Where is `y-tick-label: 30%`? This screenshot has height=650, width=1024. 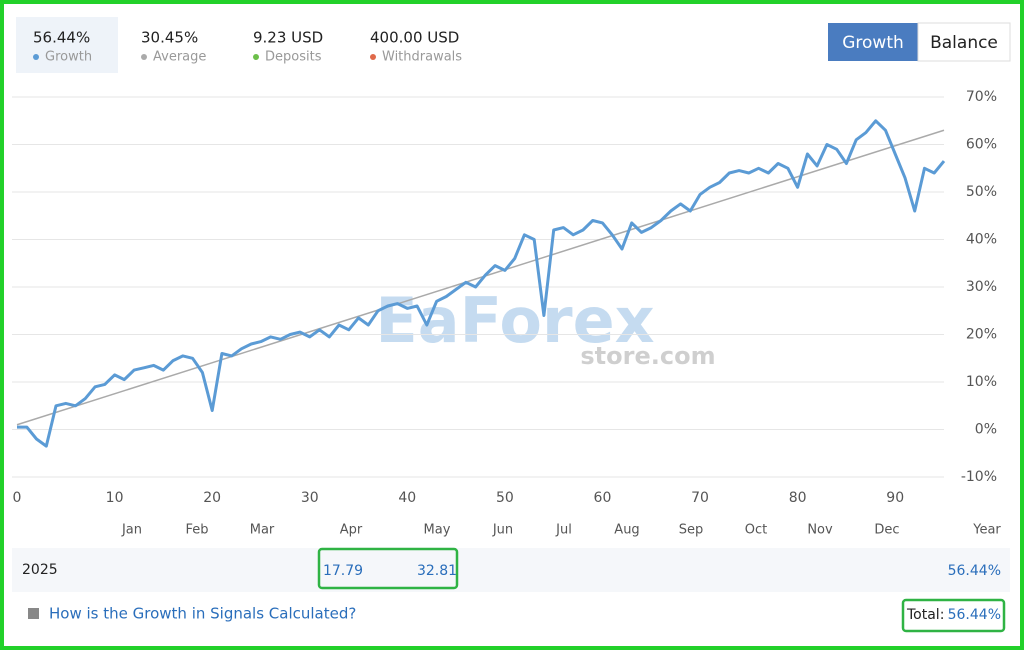
y-tick-label: 30% is located at coordinates (981, 287).